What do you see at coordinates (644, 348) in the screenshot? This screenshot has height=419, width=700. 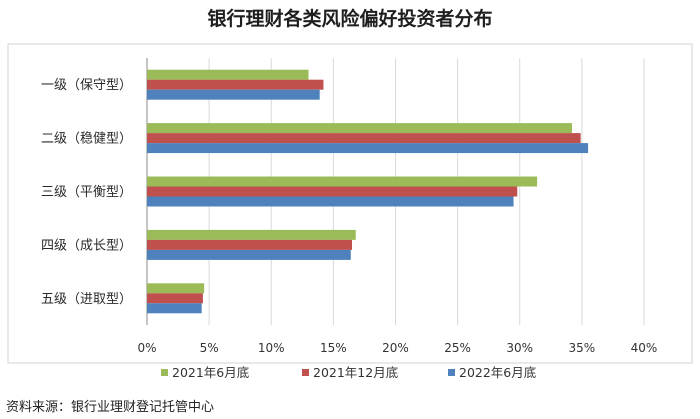 I see `x-tick-label: 40%` at bounding box center [644, 348].